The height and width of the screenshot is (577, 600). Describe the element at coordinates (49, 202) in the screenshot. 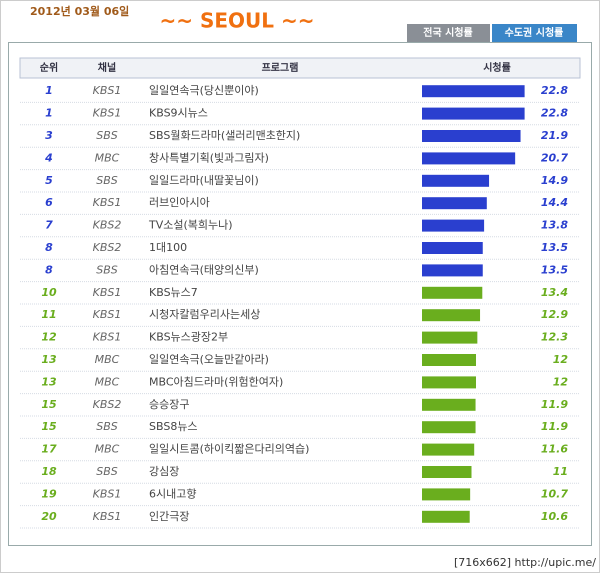

I see `rank: 6` at that location.